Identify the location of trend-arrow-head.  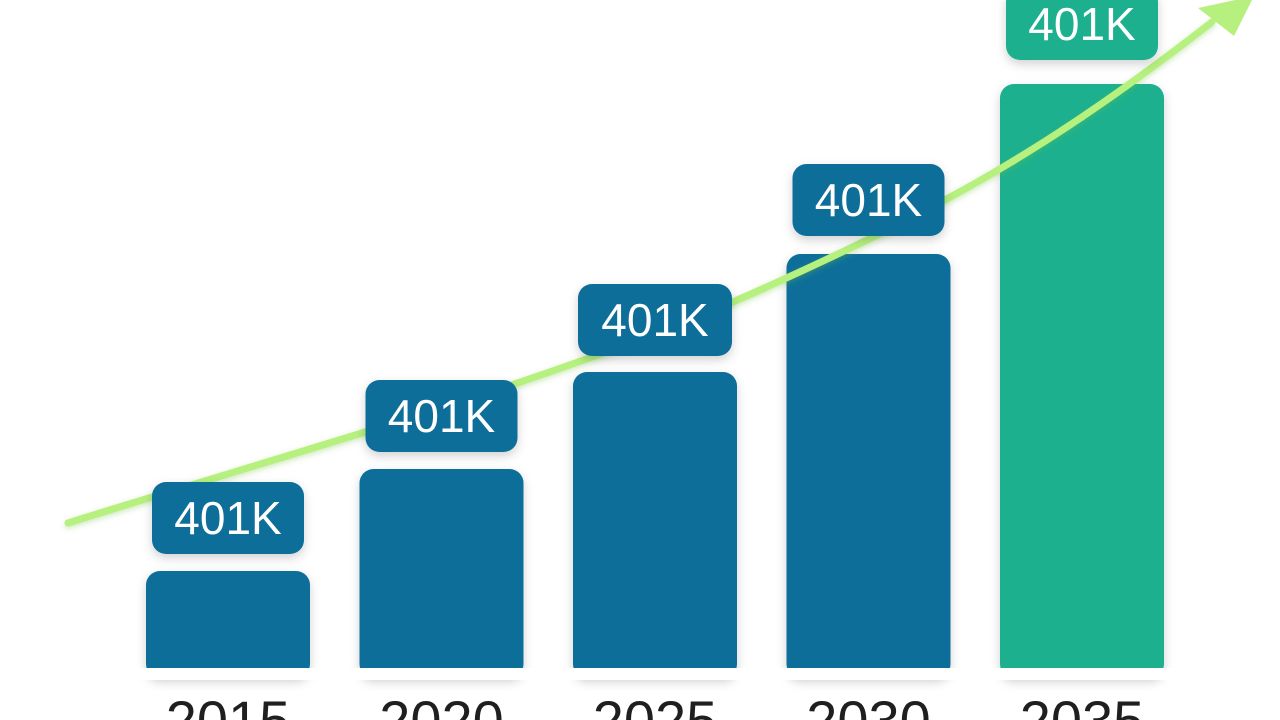
(1225, 18).